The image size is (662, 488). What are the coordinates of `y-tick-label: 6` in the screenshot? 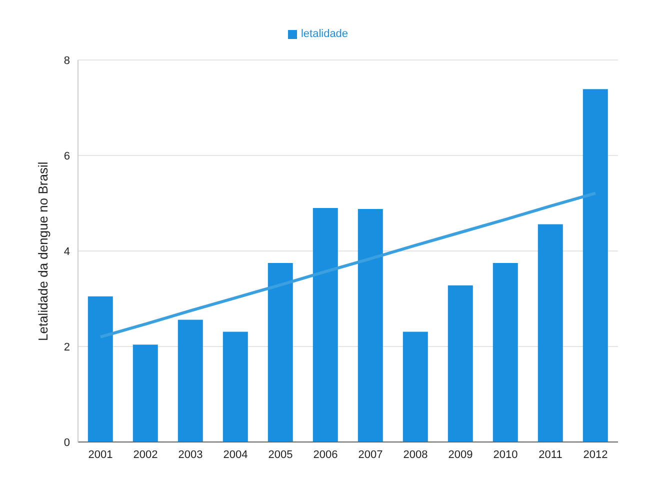 It's located at (67, 156).